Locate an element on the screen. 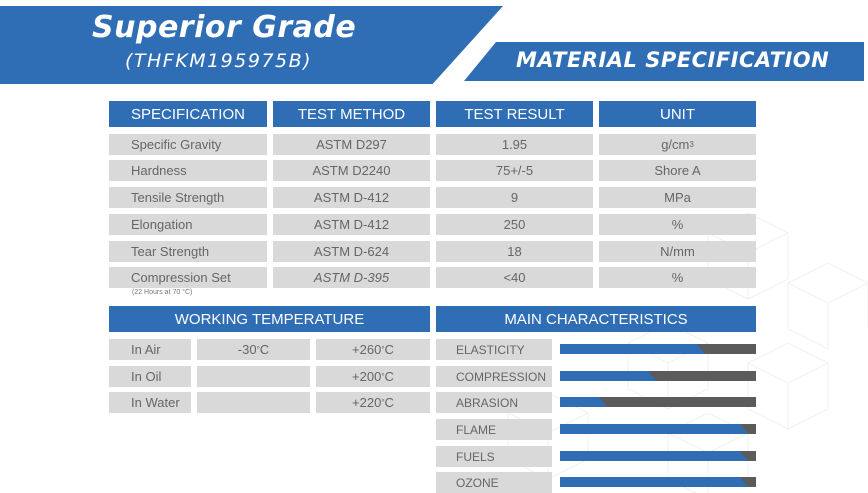  main-characteristics-header: MAIN CHARACTERISTICS is located at coordinates (596, 319).